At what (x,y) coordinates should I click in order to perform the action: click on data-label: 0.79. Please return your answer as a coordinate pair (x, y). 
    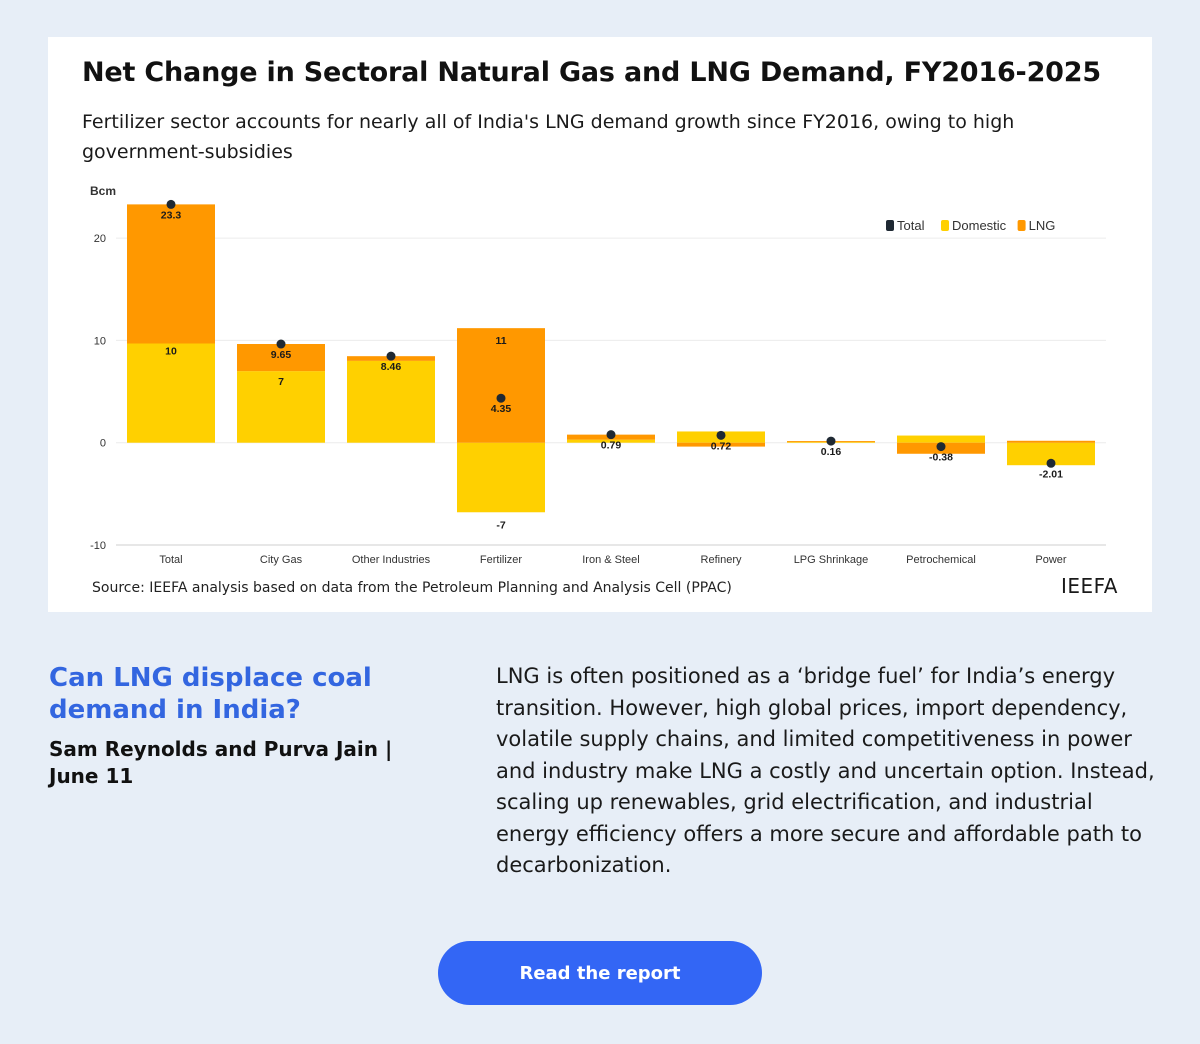
    Looking at the image, I should click on (611, 446).